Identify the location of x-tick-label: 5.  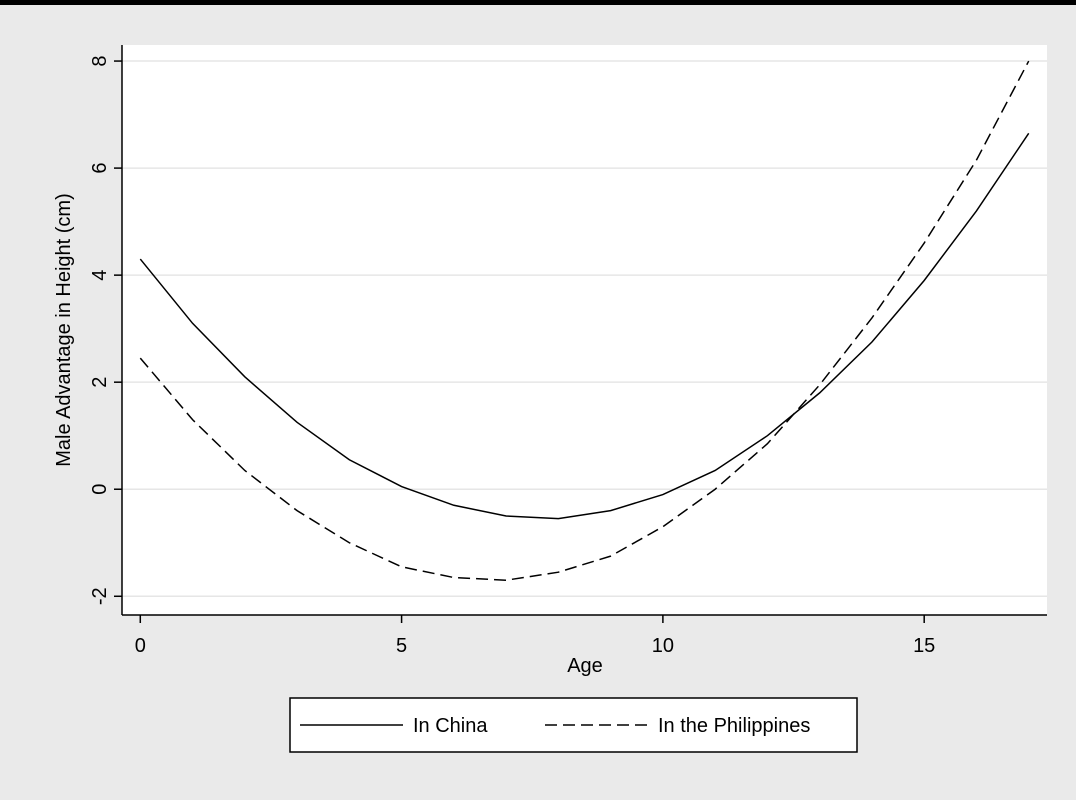
(401, 646).